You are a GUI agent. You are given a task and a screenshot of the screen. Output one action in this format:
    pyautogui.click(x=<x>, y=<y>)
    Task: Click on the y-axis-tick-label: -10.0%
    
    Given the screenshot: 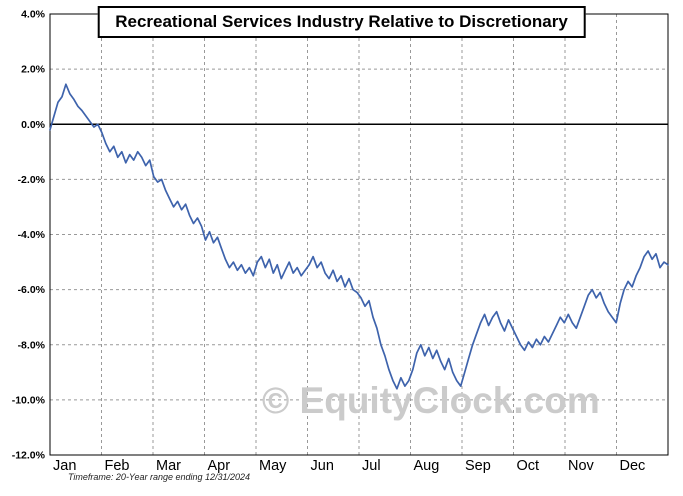 What is the action you would take?
    pyautogui.click(x=29, y=400)
    